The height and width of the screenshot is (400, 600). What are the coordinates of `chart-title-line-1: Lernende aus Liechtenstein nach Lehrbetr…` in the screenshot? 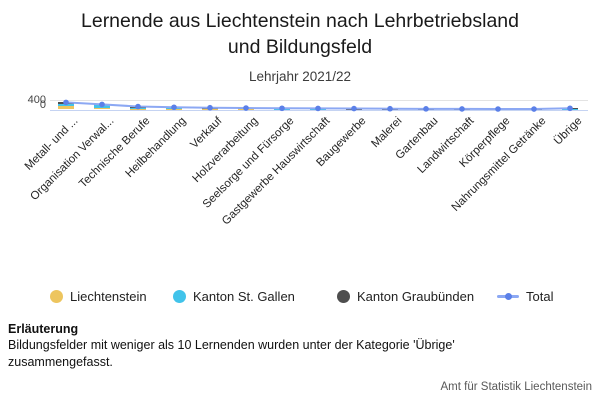 It's located at (300, 21).